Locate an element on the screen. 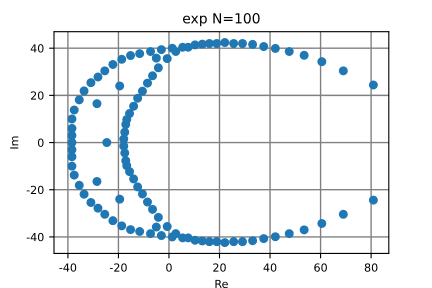 This screenshot has height=288, width=432. x-tick-label: 0 is located at coordinates (169, 267).